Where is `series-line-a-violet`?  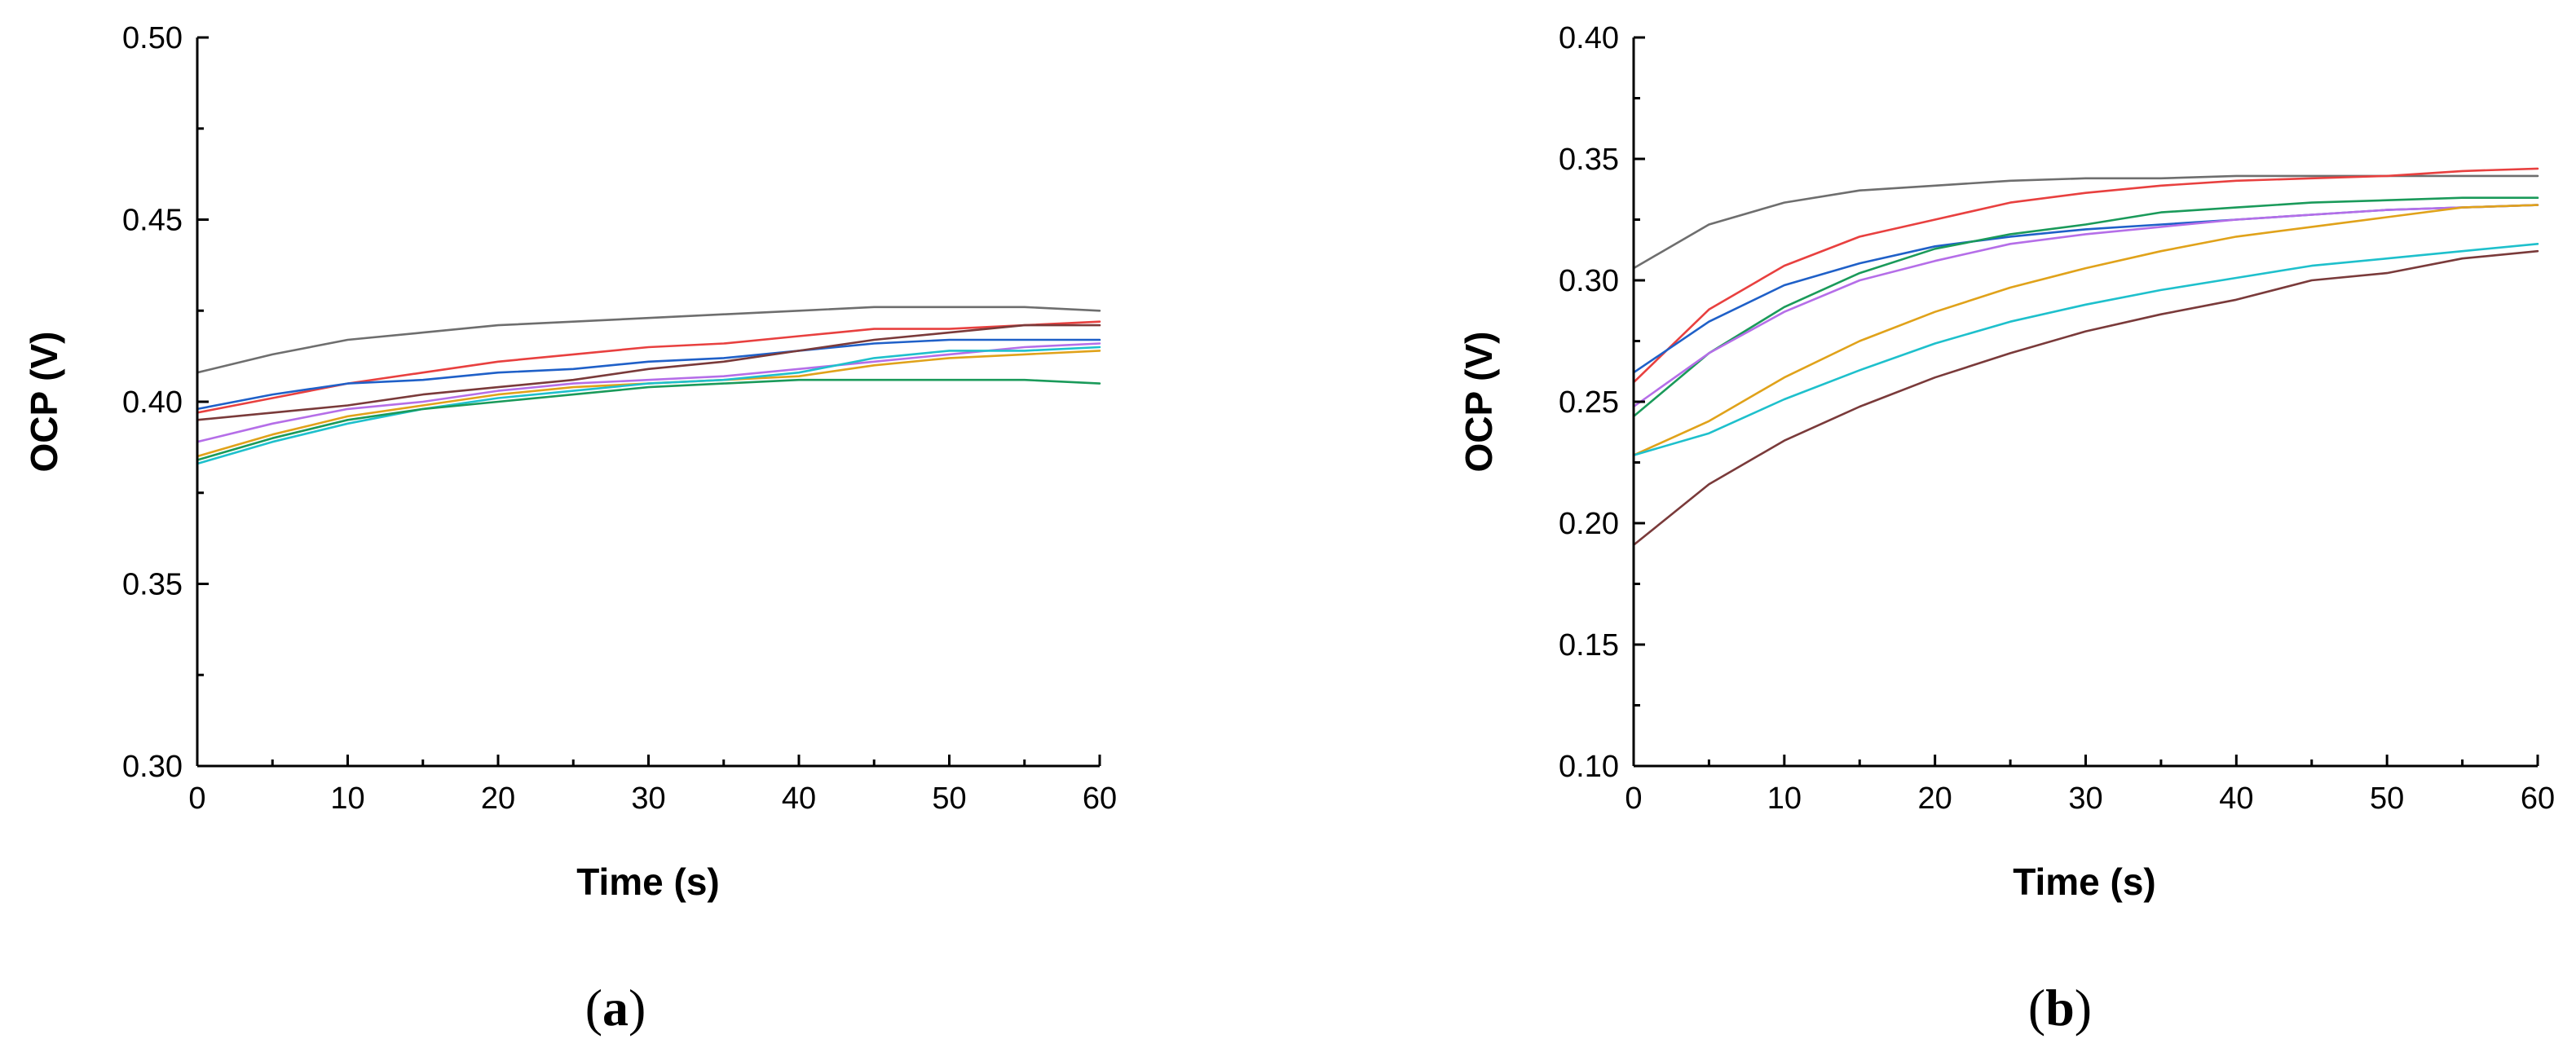 series-line-a-violet is located at coordinates (648, 392).